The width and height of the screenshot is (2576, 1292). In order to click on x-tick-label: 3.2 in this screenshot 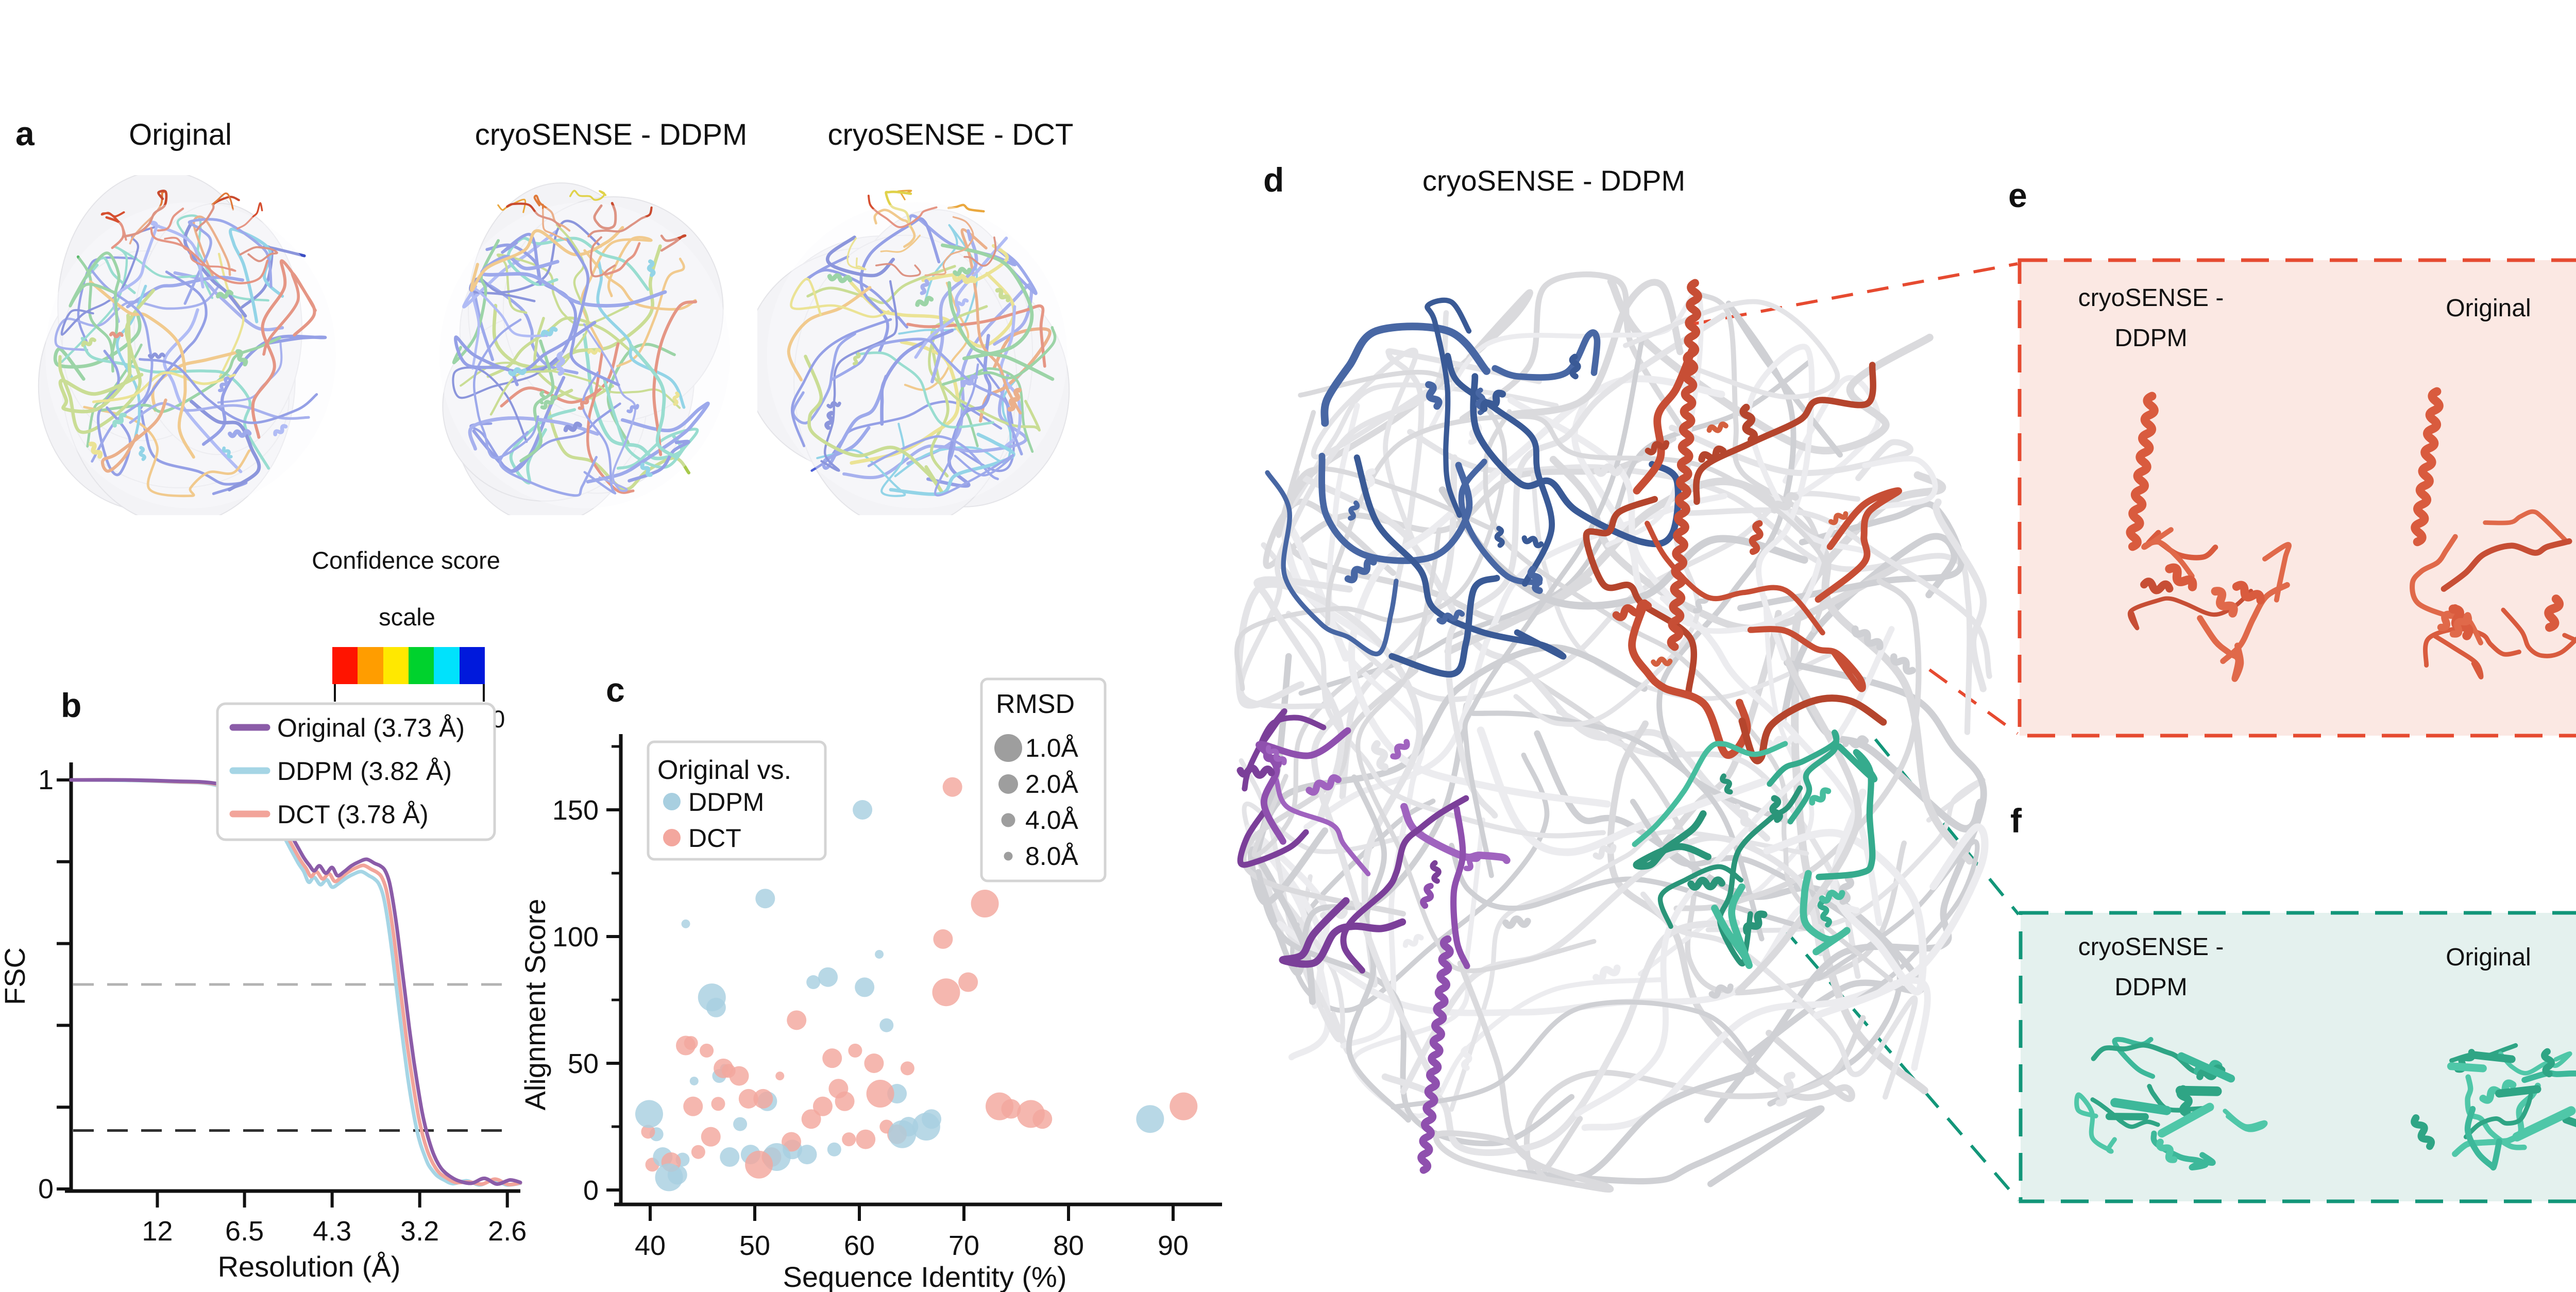, I will do `click(419, 1231)`.